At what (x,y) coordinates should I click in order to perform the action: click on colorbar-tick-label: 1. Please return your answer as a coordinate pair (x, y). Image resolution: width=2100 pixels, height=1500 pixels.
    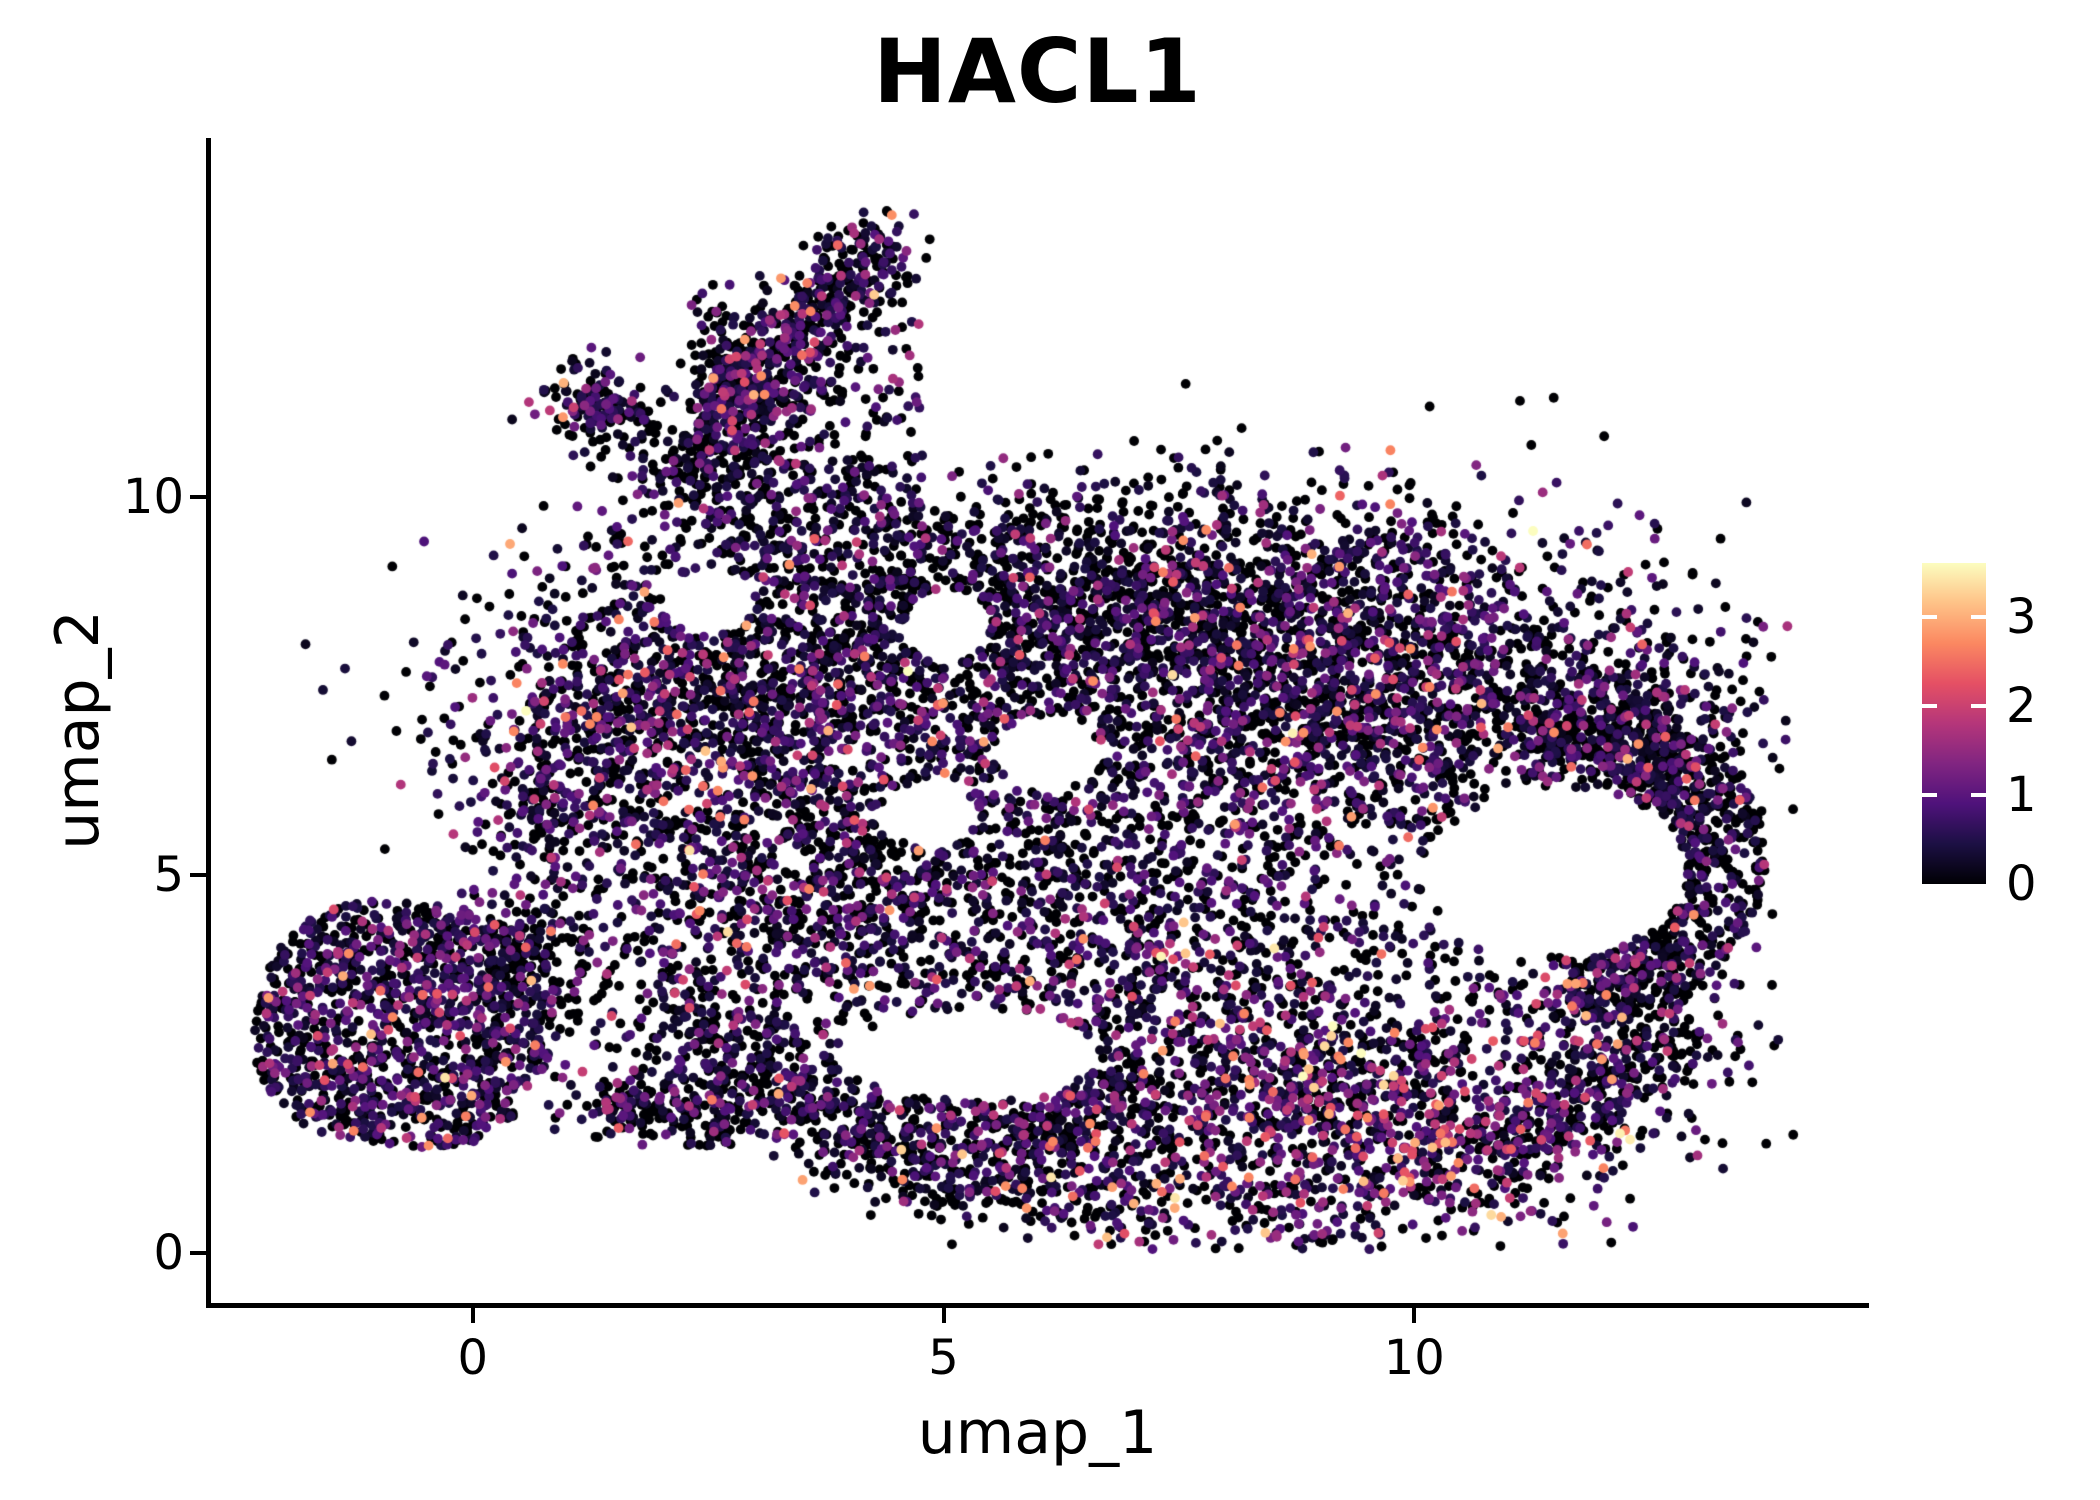
    Looking at the image, I should click on (2021, 794).